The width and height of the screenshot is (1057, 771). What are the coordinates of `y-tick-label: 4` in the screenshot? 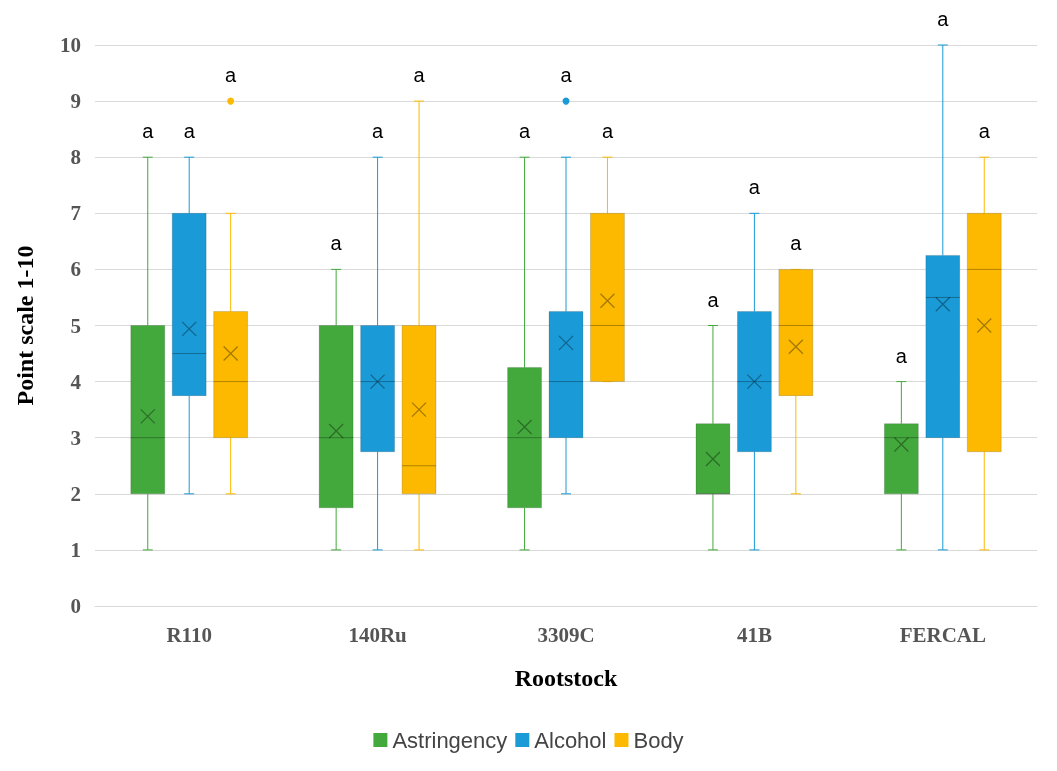 It's located at (76, 381).